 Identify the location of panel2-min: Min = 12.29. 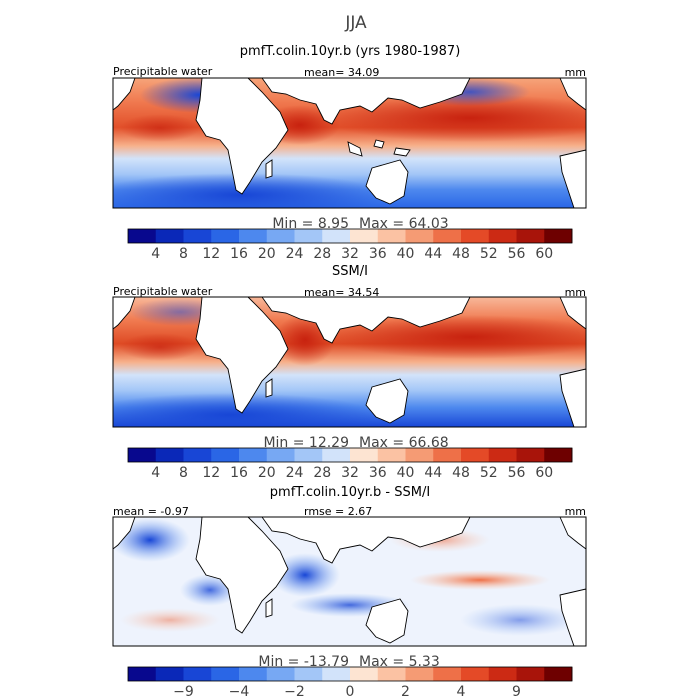
(306, 443).